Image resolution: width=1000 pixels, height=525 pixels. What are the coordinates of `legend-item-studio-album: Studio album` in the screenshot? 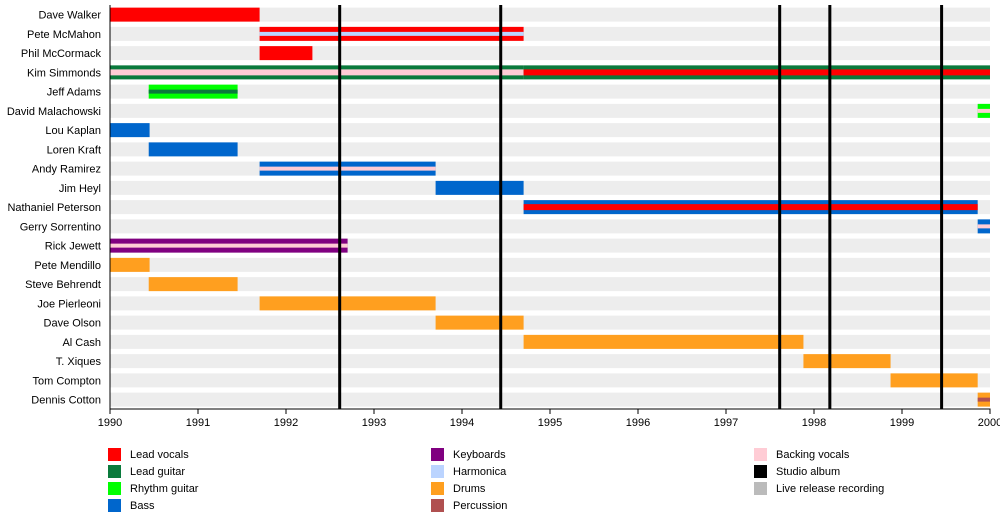 It's located at (819, 471).